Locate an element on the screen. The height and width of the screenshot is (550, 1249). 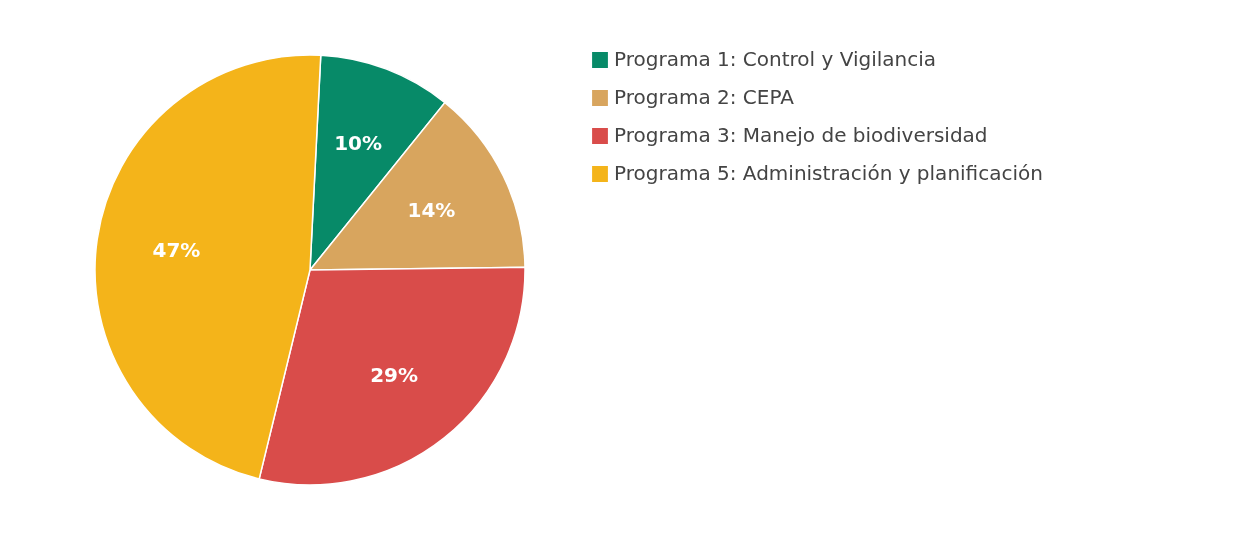
legend-label: Programa 1: Control y Vigilancia is located at coordinates (775, 59).